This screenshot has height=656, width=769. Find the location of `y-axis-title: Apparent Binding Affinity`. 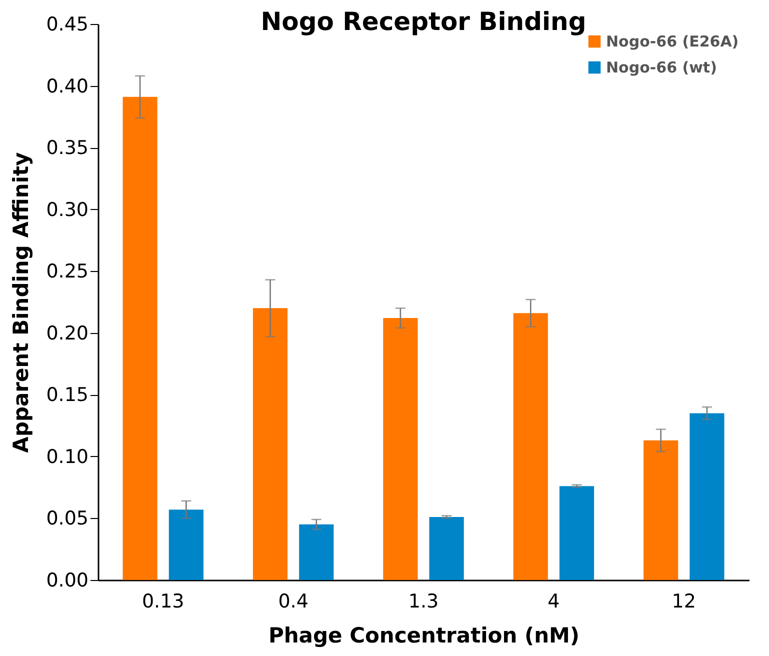

y-axis-title: Apparent Binding Affinity is located at coordinates (21, 302).